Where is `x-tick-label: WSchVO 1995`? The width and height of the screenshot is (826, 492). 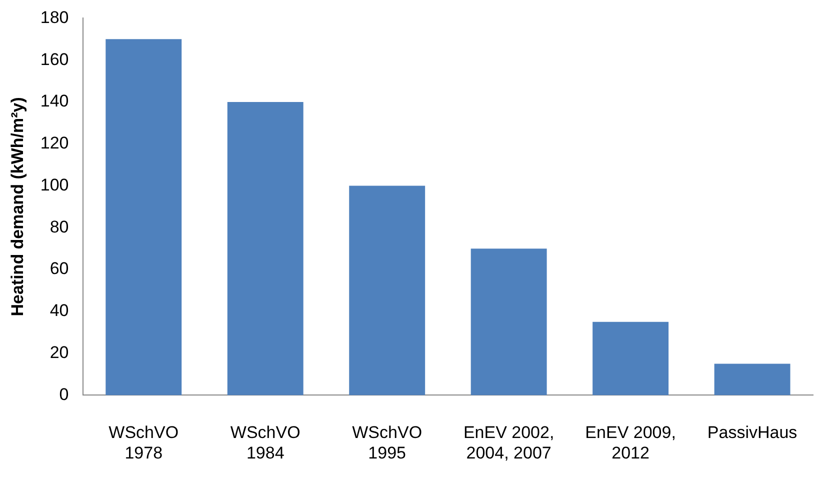 x-tick-label: WSchVO 1995 is located at coordinates (387, 442).